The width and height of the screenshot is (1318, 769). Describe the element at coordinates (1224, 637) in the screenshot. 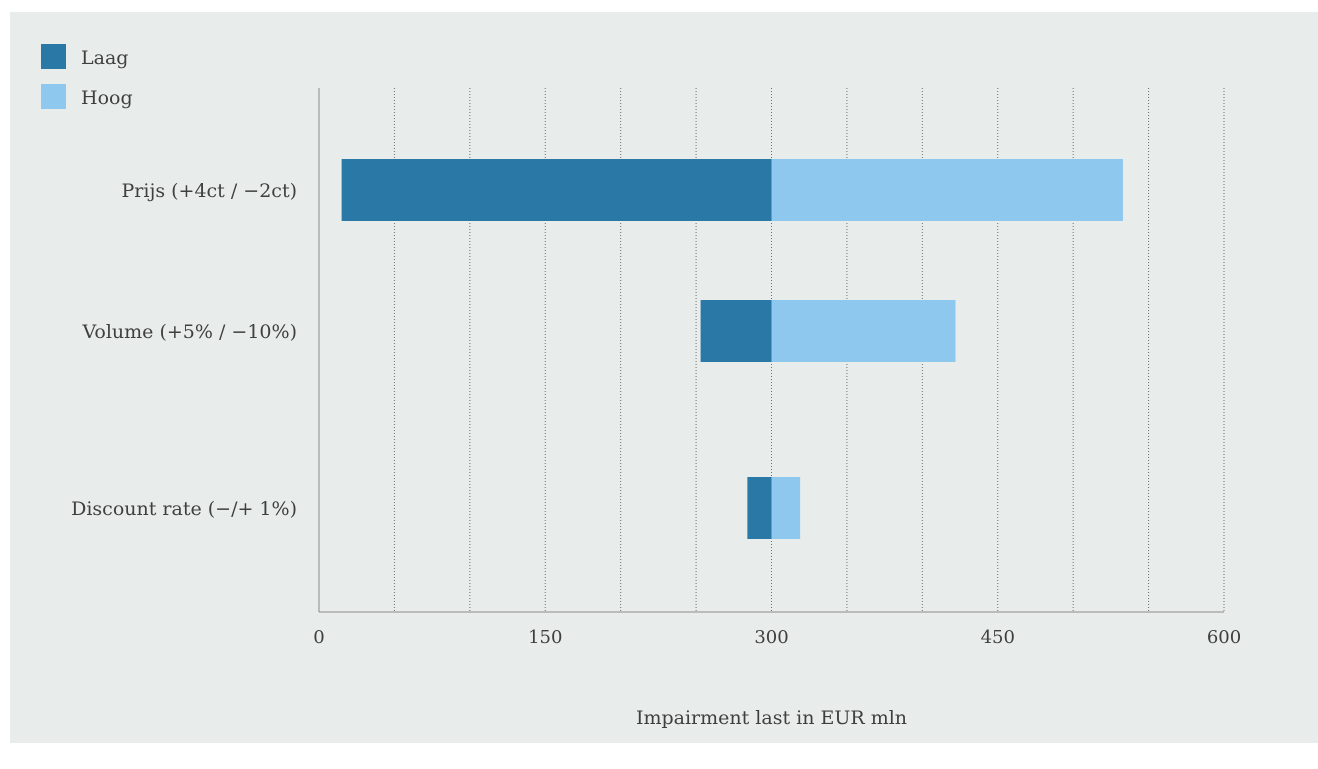

I see `x-tick-label-600: 600` at that location.